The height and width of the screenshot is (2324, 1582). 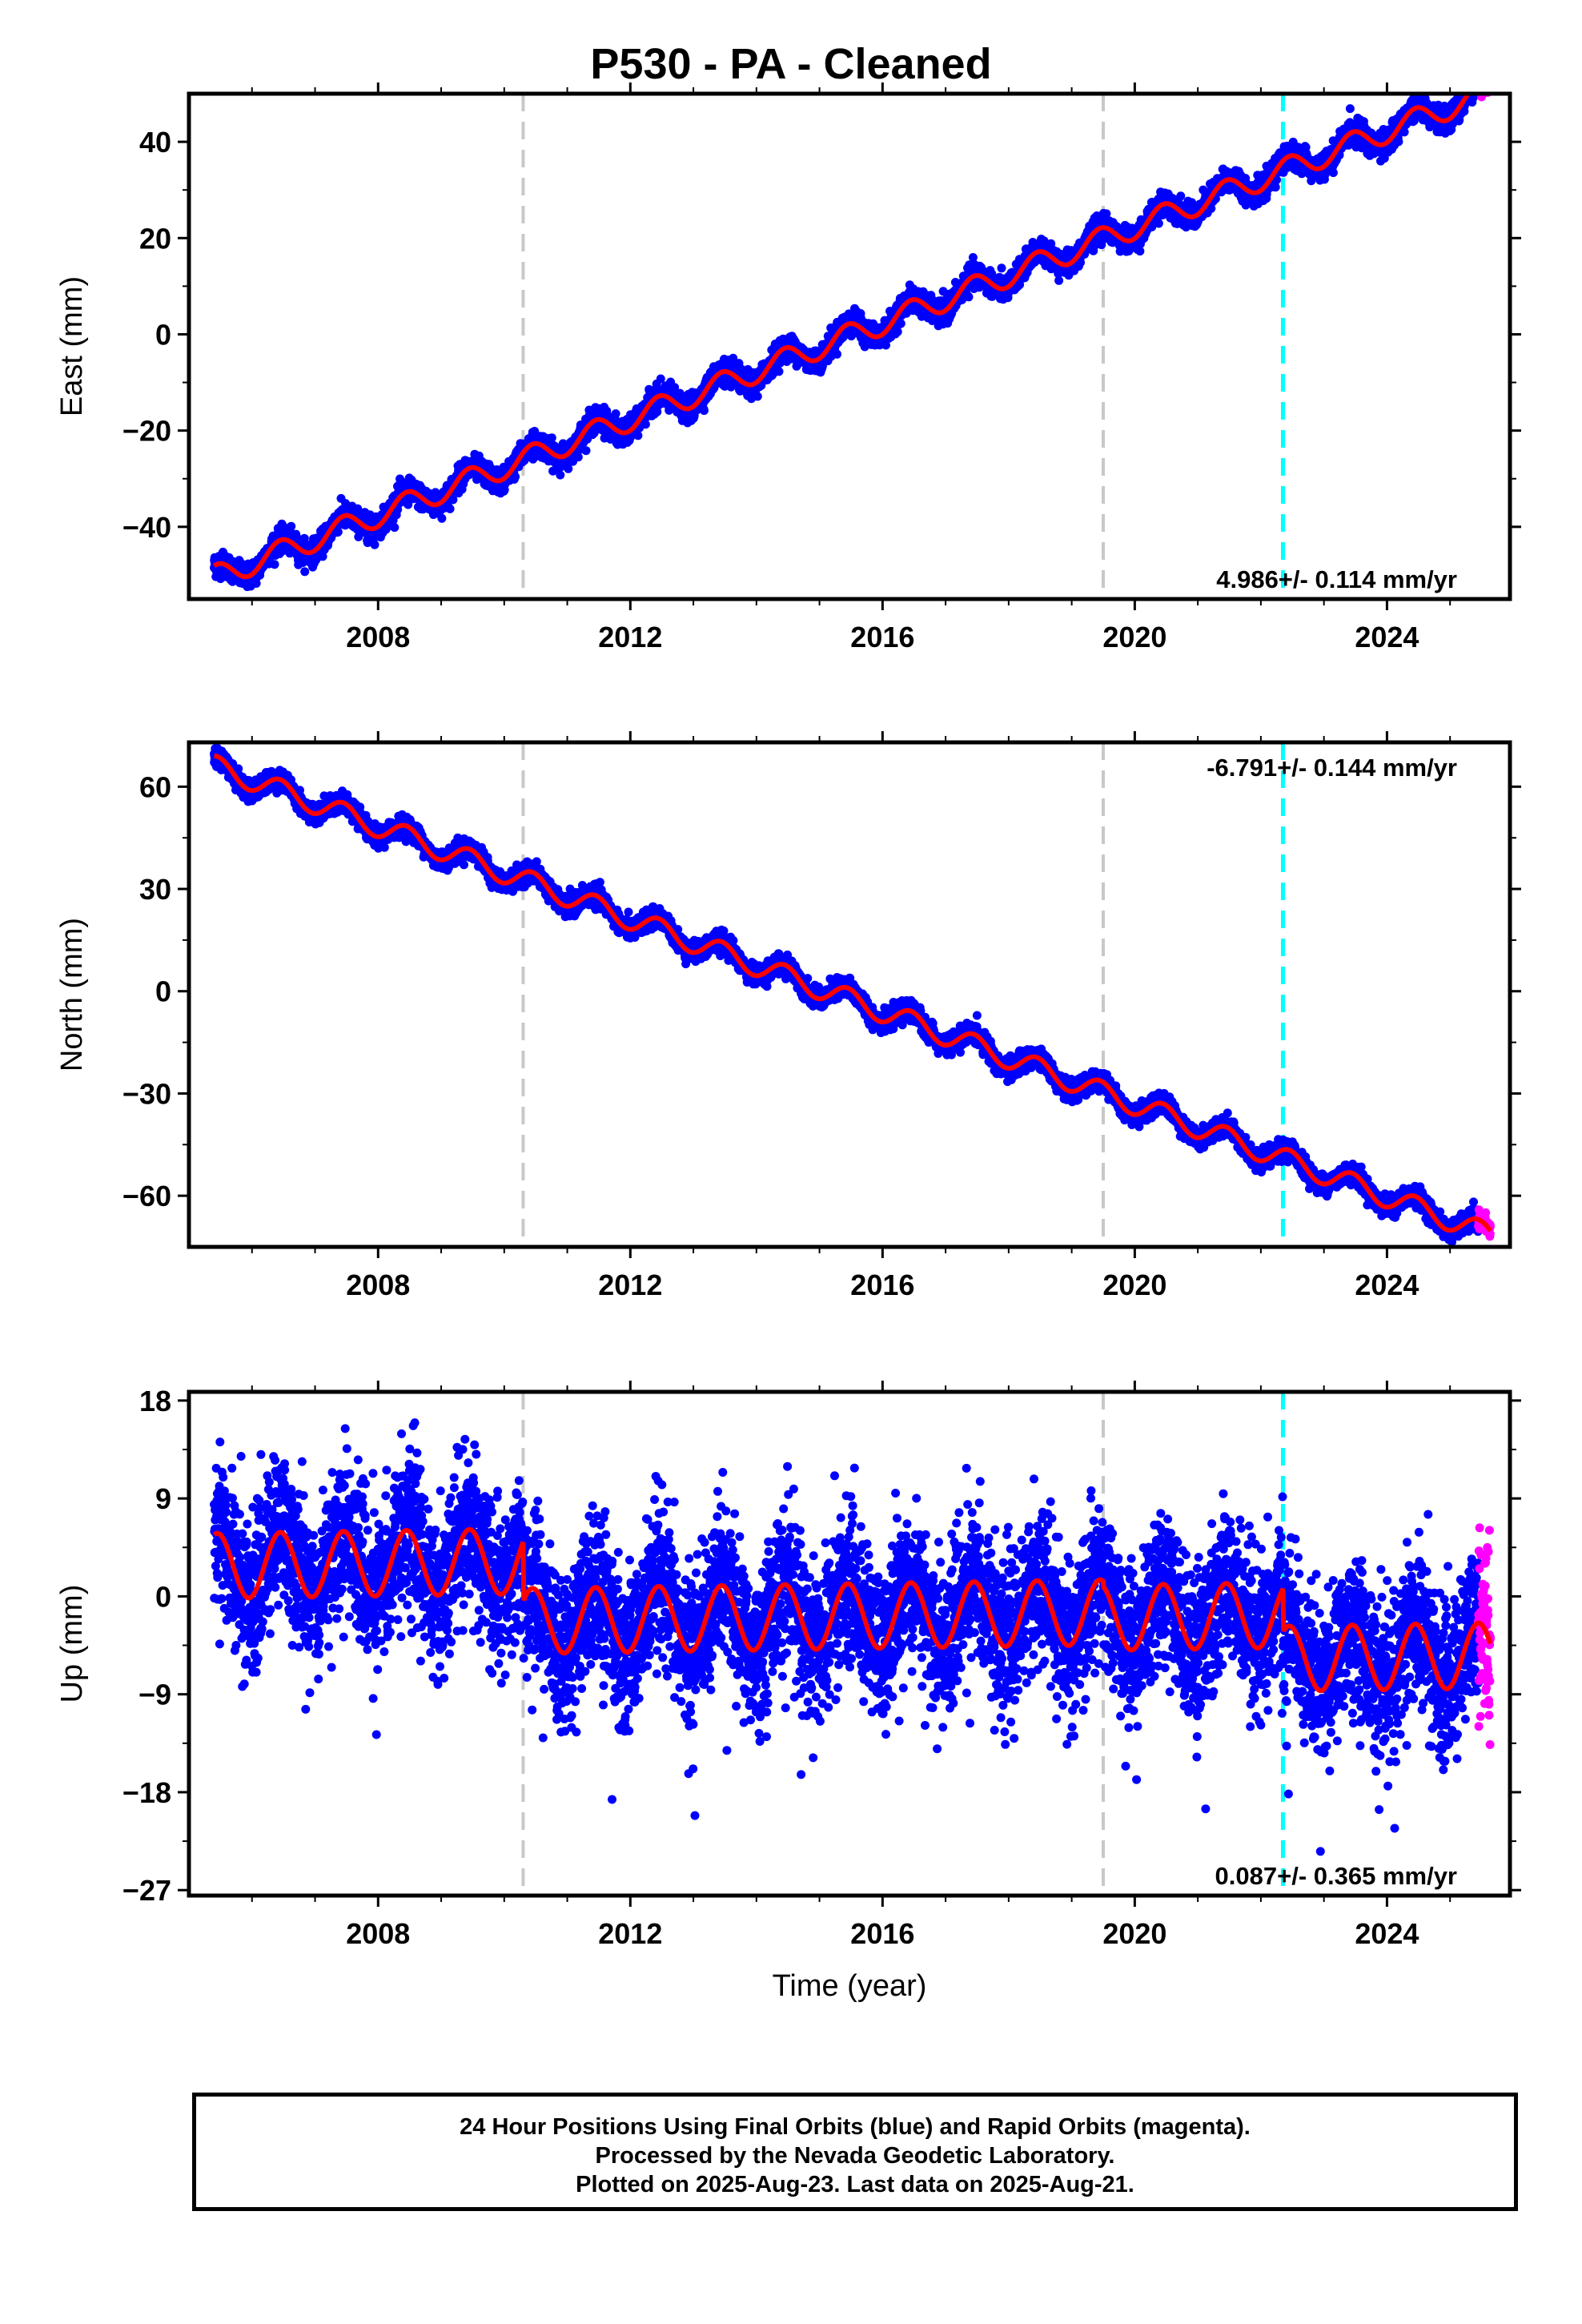 What do you see at coordinates (791, 64) in the screenshot?
I see `chart-title: P530 - PA - Cleaned` at bounding box center [791, 64].